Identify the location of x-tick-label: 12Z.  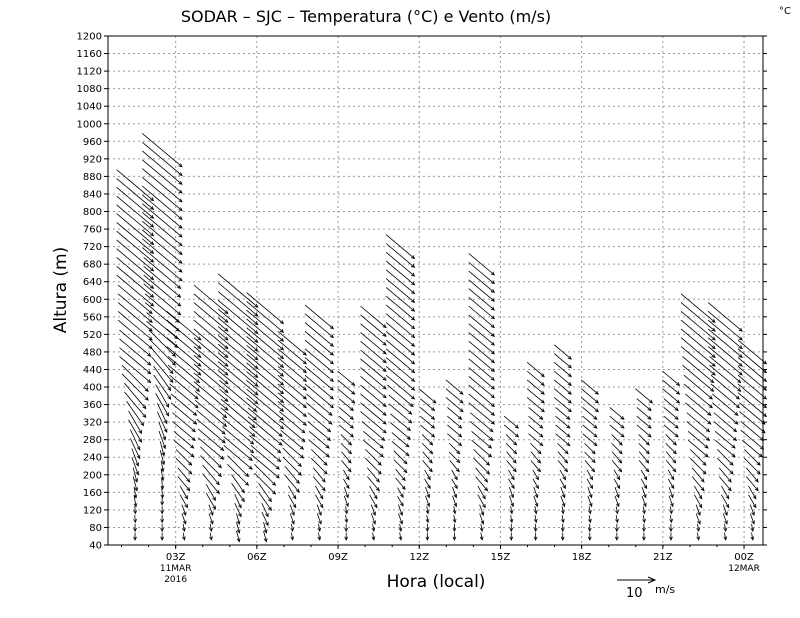
(419, 557).